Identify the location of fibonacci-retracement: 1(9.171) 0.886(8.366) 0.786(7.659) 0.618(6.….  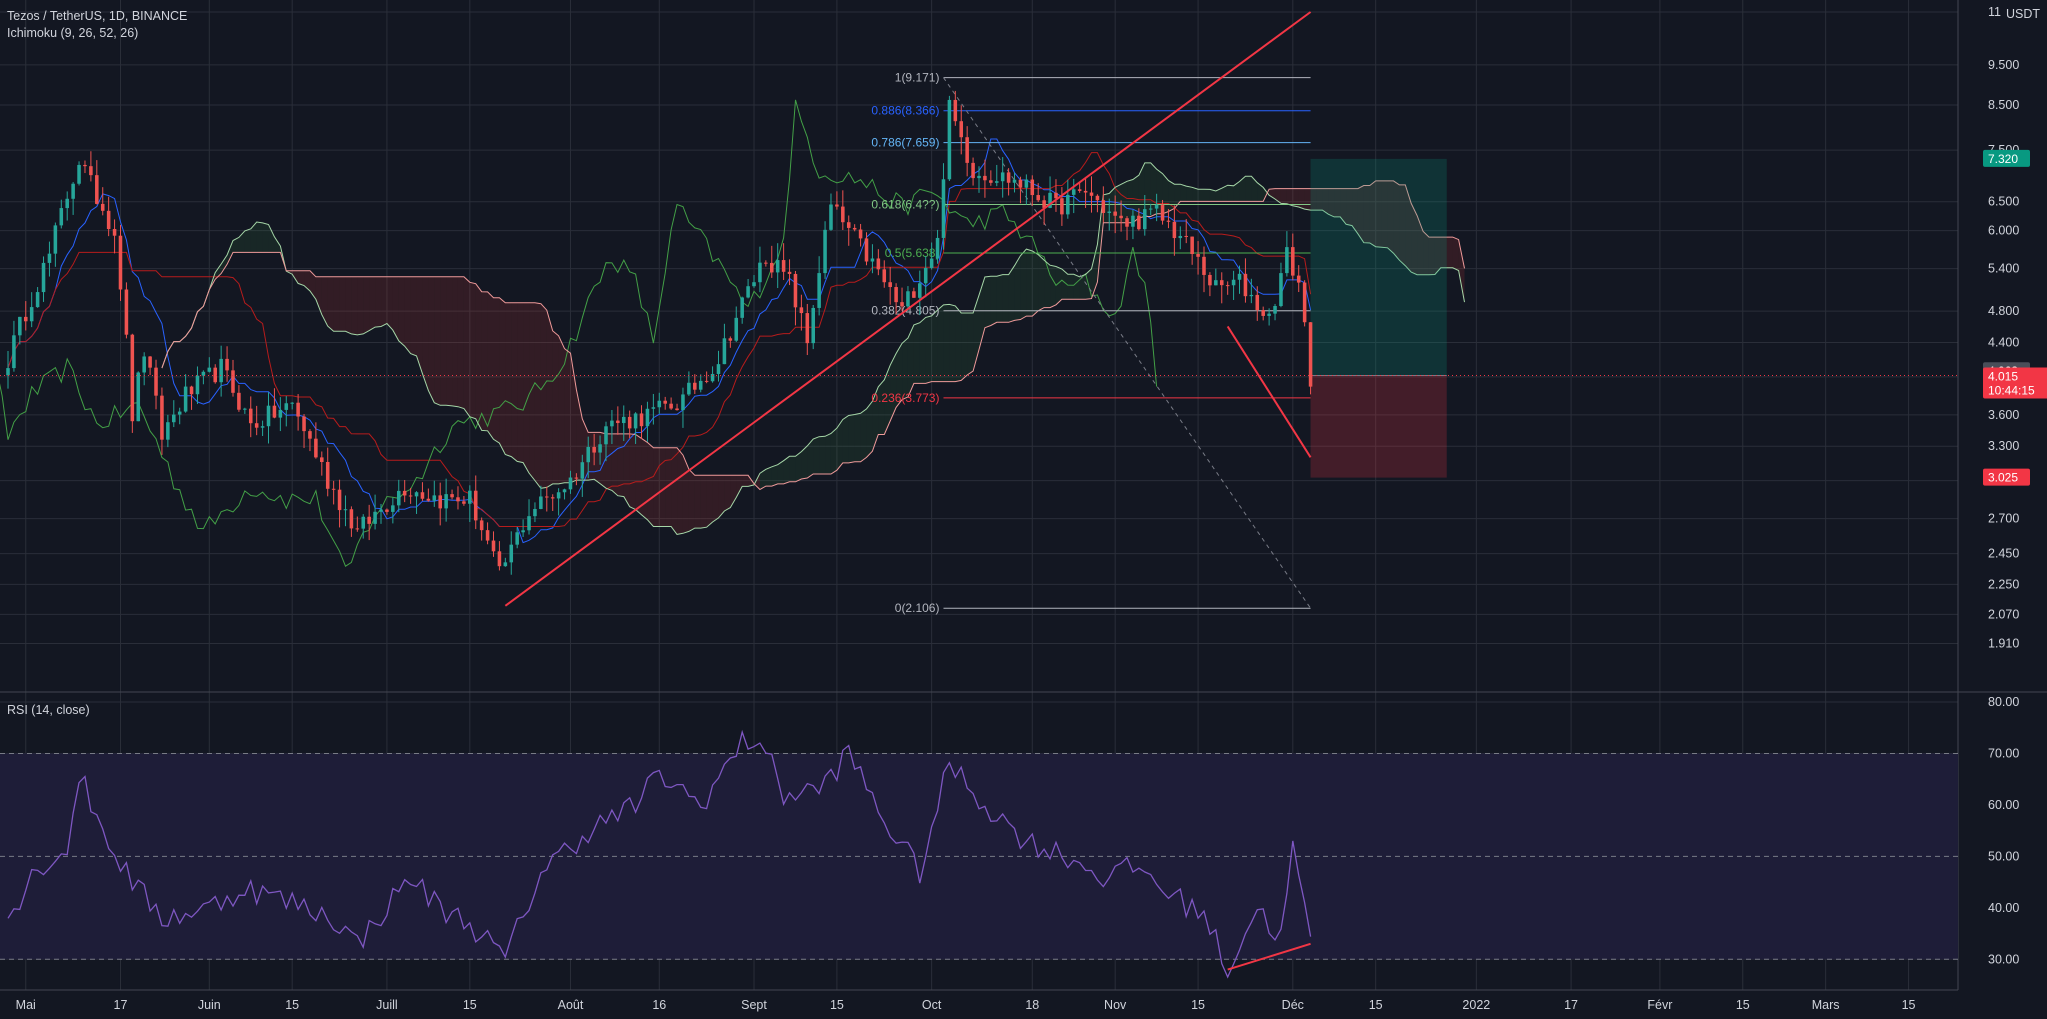
(1091, 343).